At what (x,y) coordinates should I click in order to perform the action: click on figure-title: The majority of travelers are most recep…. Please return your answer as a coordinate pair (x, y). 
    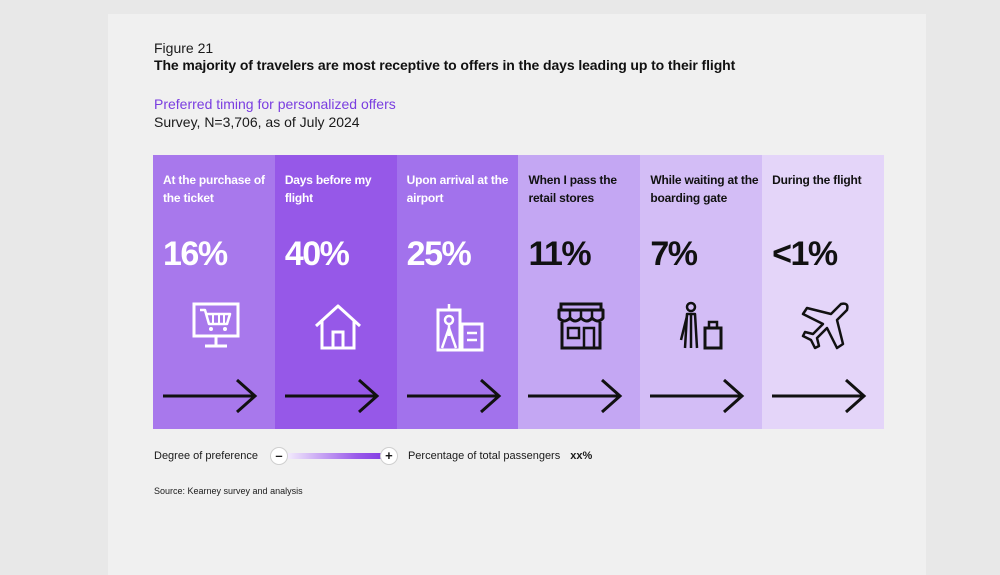
    Looking at the image, I should click on (445, 65).